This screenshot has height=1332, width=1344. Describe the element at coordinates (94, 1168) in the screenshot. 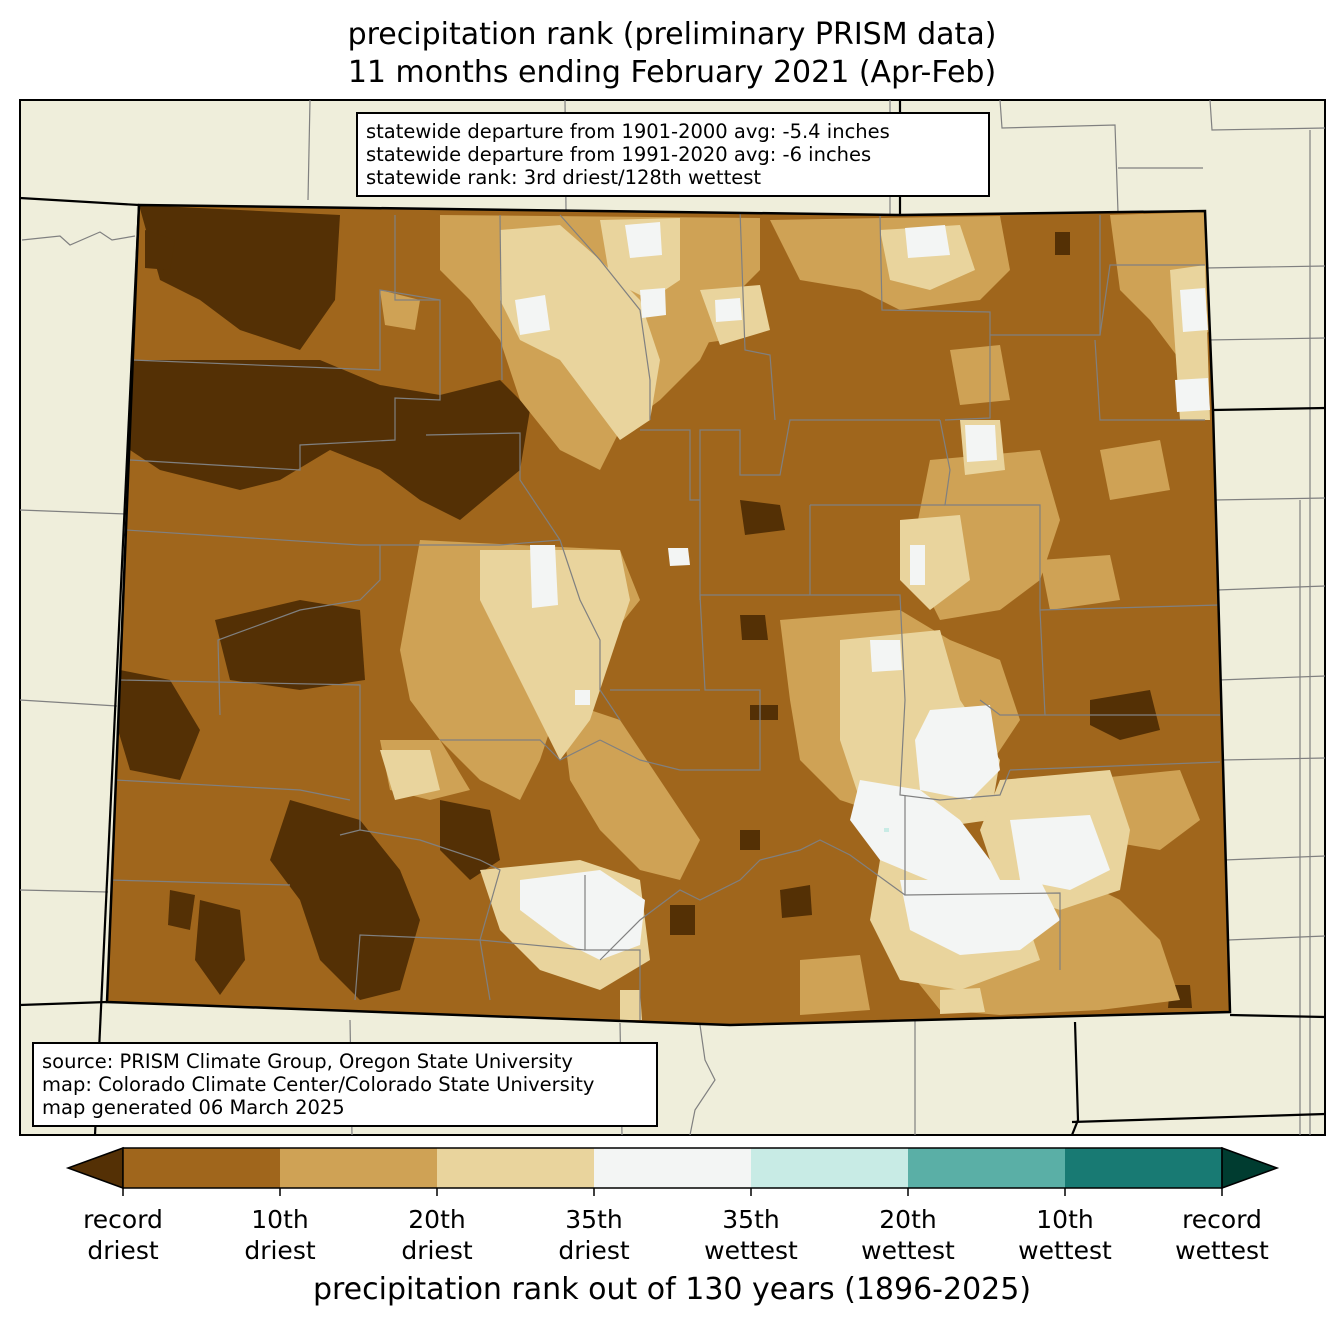

I see `colorbar-record-driest` at that location.